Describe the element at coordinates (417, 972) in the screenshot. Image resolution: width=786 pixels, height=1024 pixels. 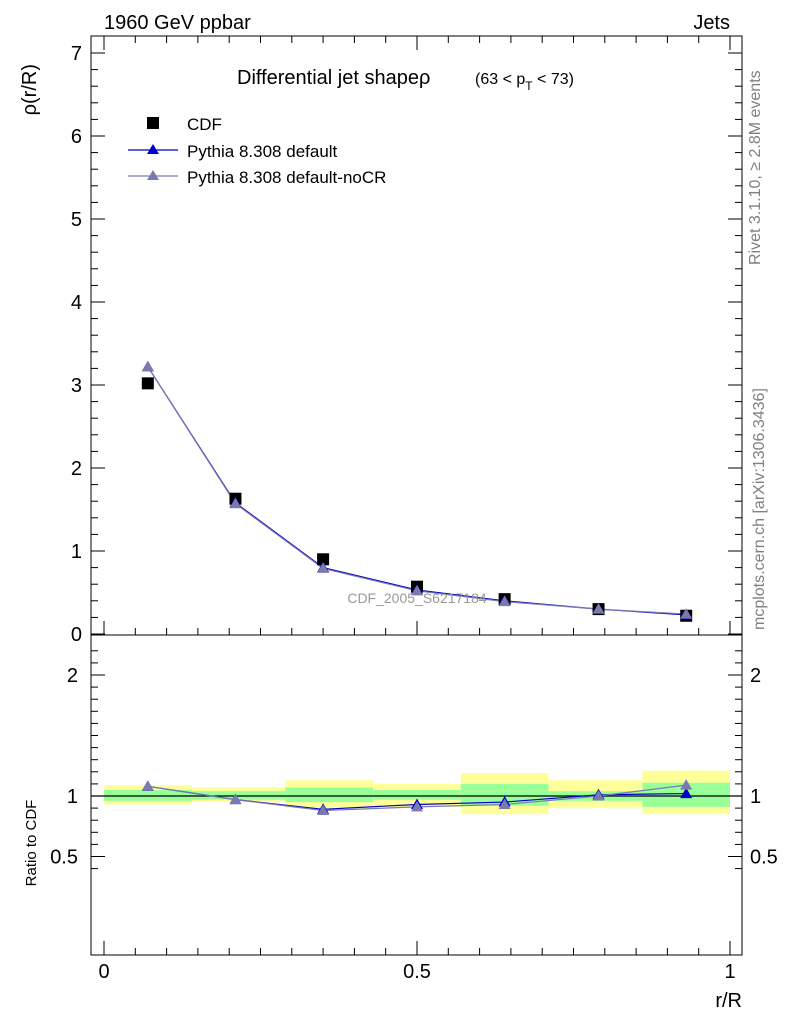
I see `ratio-xtick-label: 0.5` at that location.